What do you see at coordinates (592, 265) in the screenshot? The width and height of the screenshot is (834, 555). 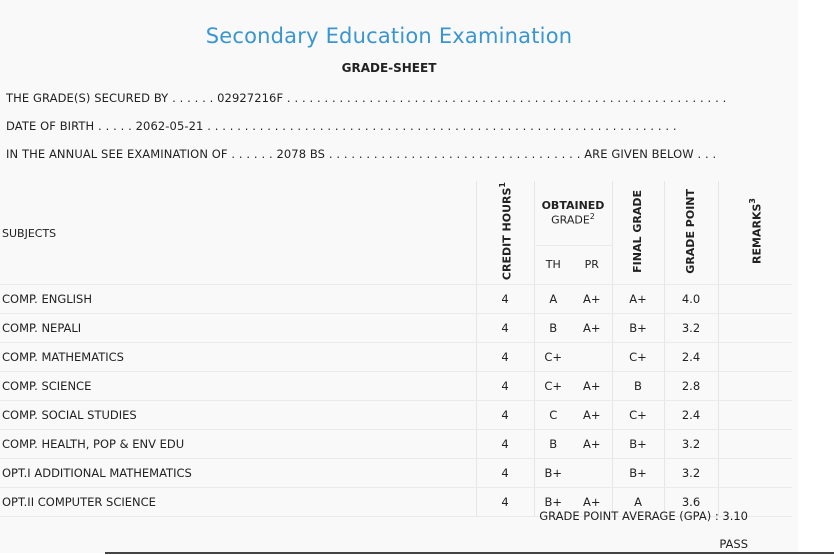 I see `pr-header: PR` at bounding box center [592, 265].